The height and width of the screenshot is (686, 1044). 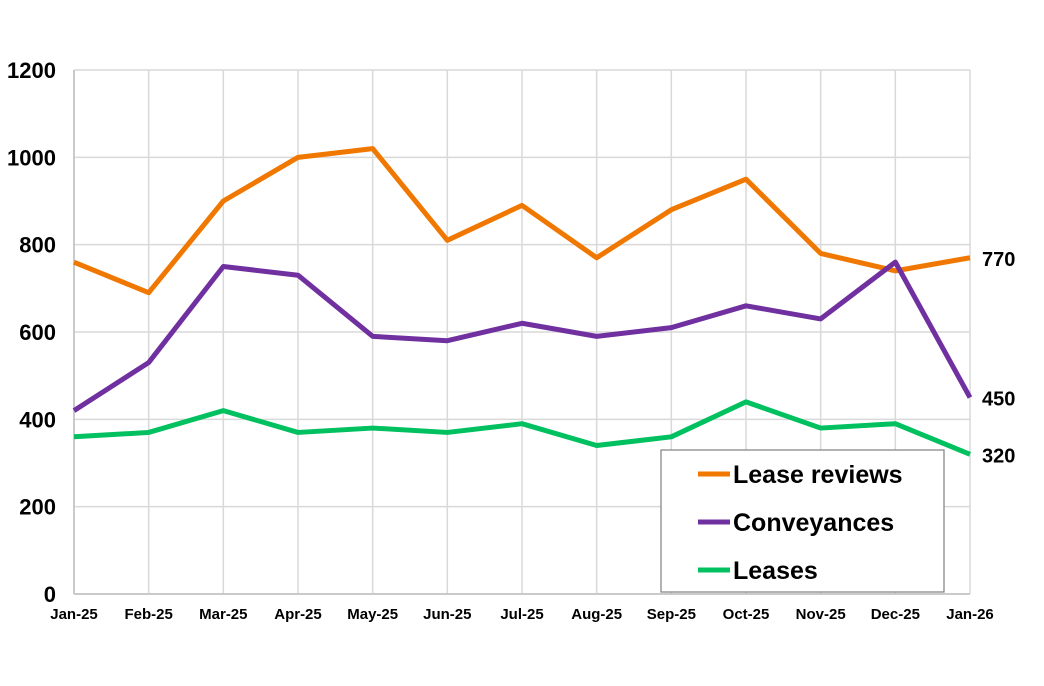 I want to click on x-tick-label: Aug-25, so click(x=596, y=614).